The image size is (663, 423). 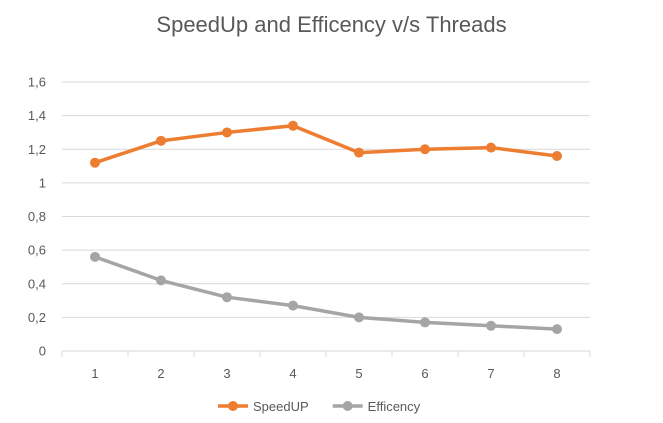 What do you see at coordinates (358, 373) in the screenshot?
I see `x-tick-label: 5` at bounding box center [358, 373].